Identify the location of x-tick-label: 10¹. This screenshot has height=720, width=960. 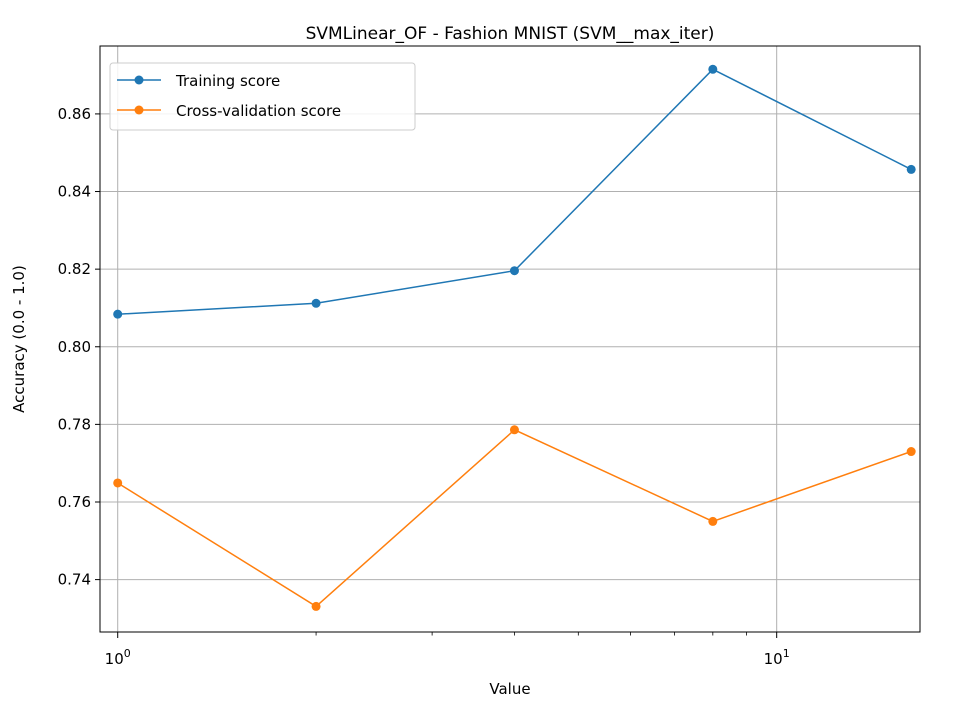
(777, 657).